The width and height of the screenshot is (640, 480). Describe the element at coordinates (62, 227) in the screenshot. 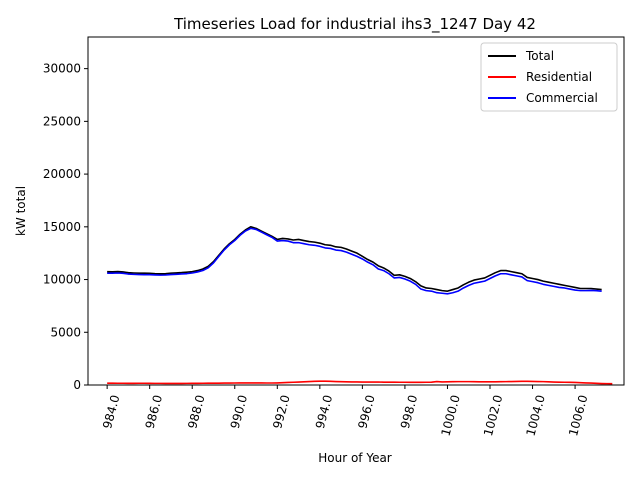

I see `y-tick-label: 15000` at that location.